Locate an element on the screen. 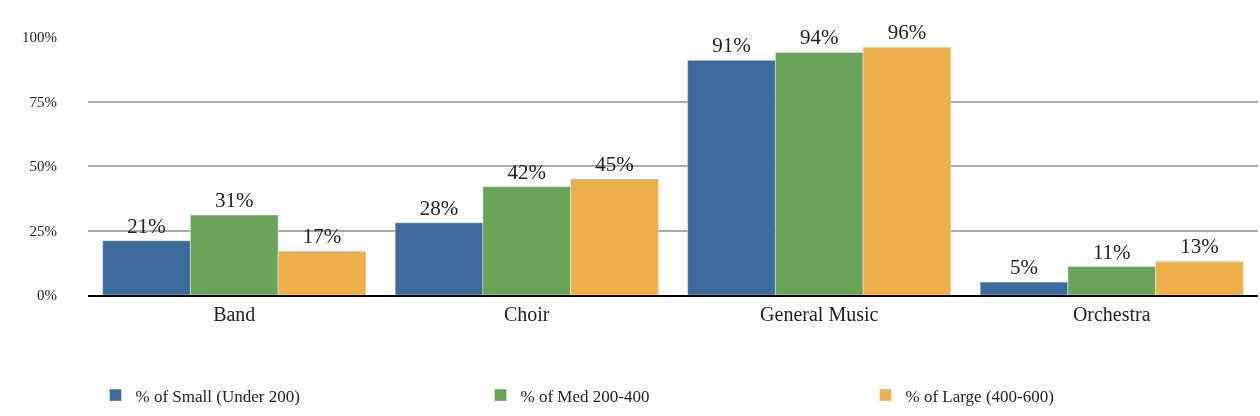 The width and height of the screenshot is (1260, 416). y-tick-label: 25% is located at coordinates (43, 230).